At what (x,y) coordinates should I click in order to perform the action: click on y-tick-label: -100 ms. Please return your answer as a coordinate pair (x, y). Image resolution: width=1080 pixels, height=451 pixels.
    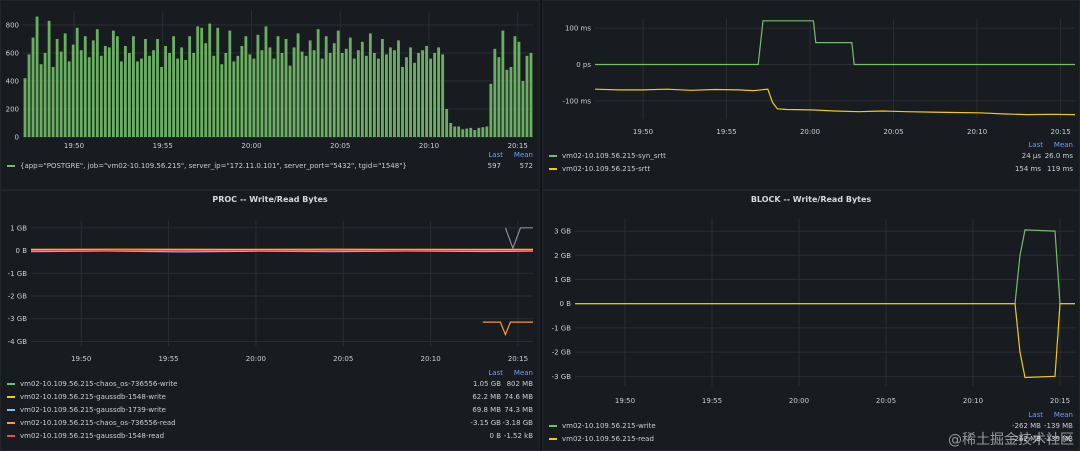
    Looking at the image, I should click on (576, 101).